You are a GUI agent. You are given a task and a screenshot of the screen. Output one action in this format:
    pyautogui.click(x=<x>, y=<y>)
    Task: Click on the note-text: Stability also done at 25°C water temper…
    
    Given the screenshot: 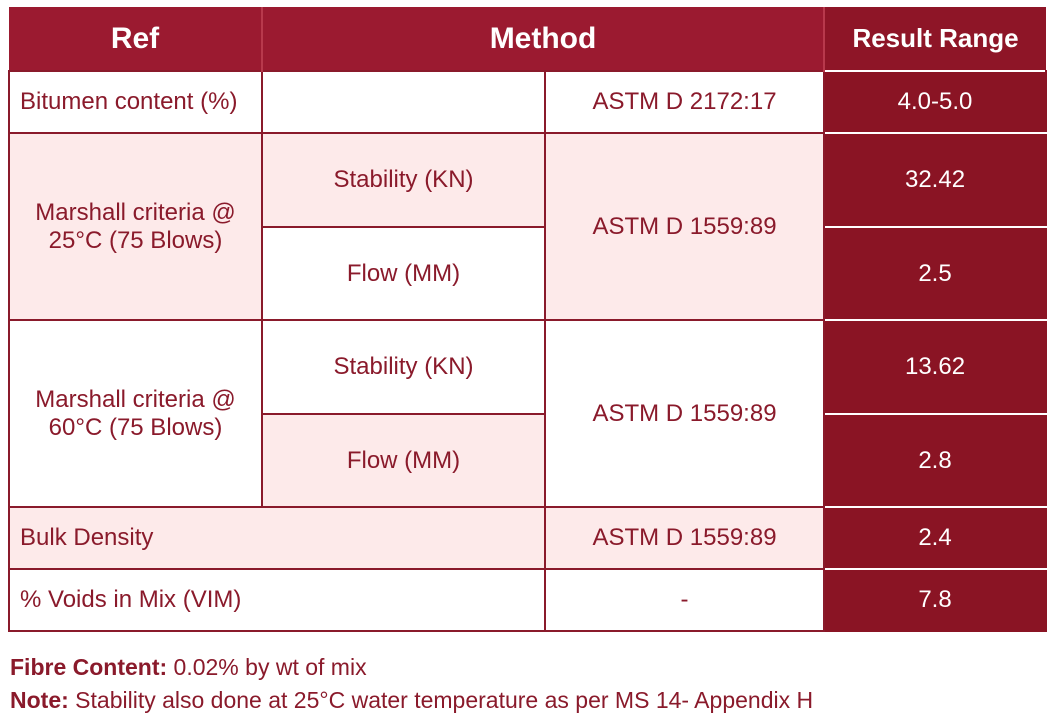 What is the action you would take?
    pyautogui.click(x=441, y=700)
    